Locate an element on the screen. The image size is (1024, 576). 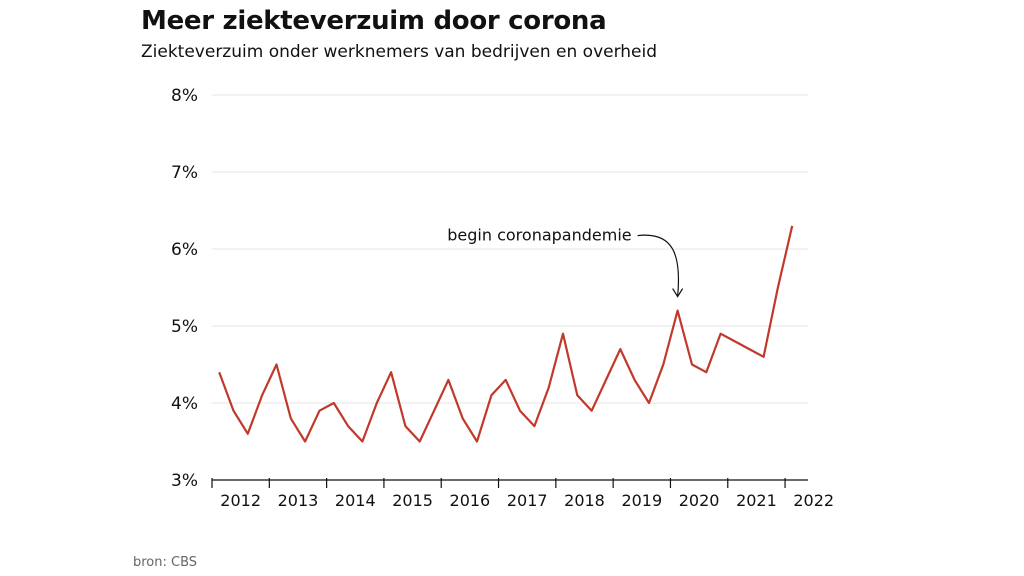
x-tick-label: 2021 is located at coordinates (756, 500).